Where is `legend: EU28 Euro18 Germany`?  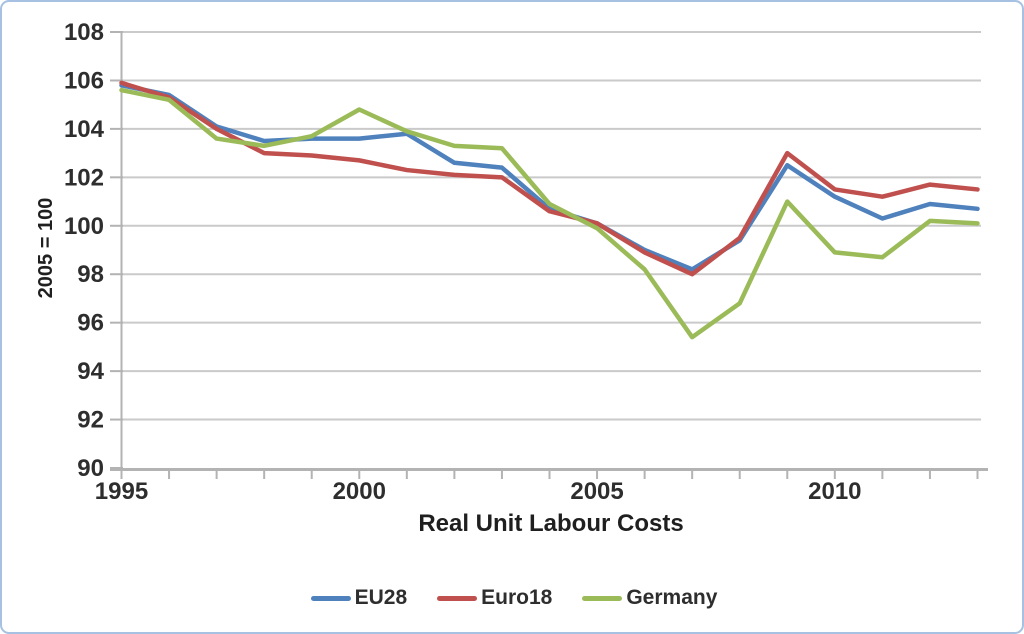
legend: EU28 Euro18 Germany is located at coordinates (512, 598).